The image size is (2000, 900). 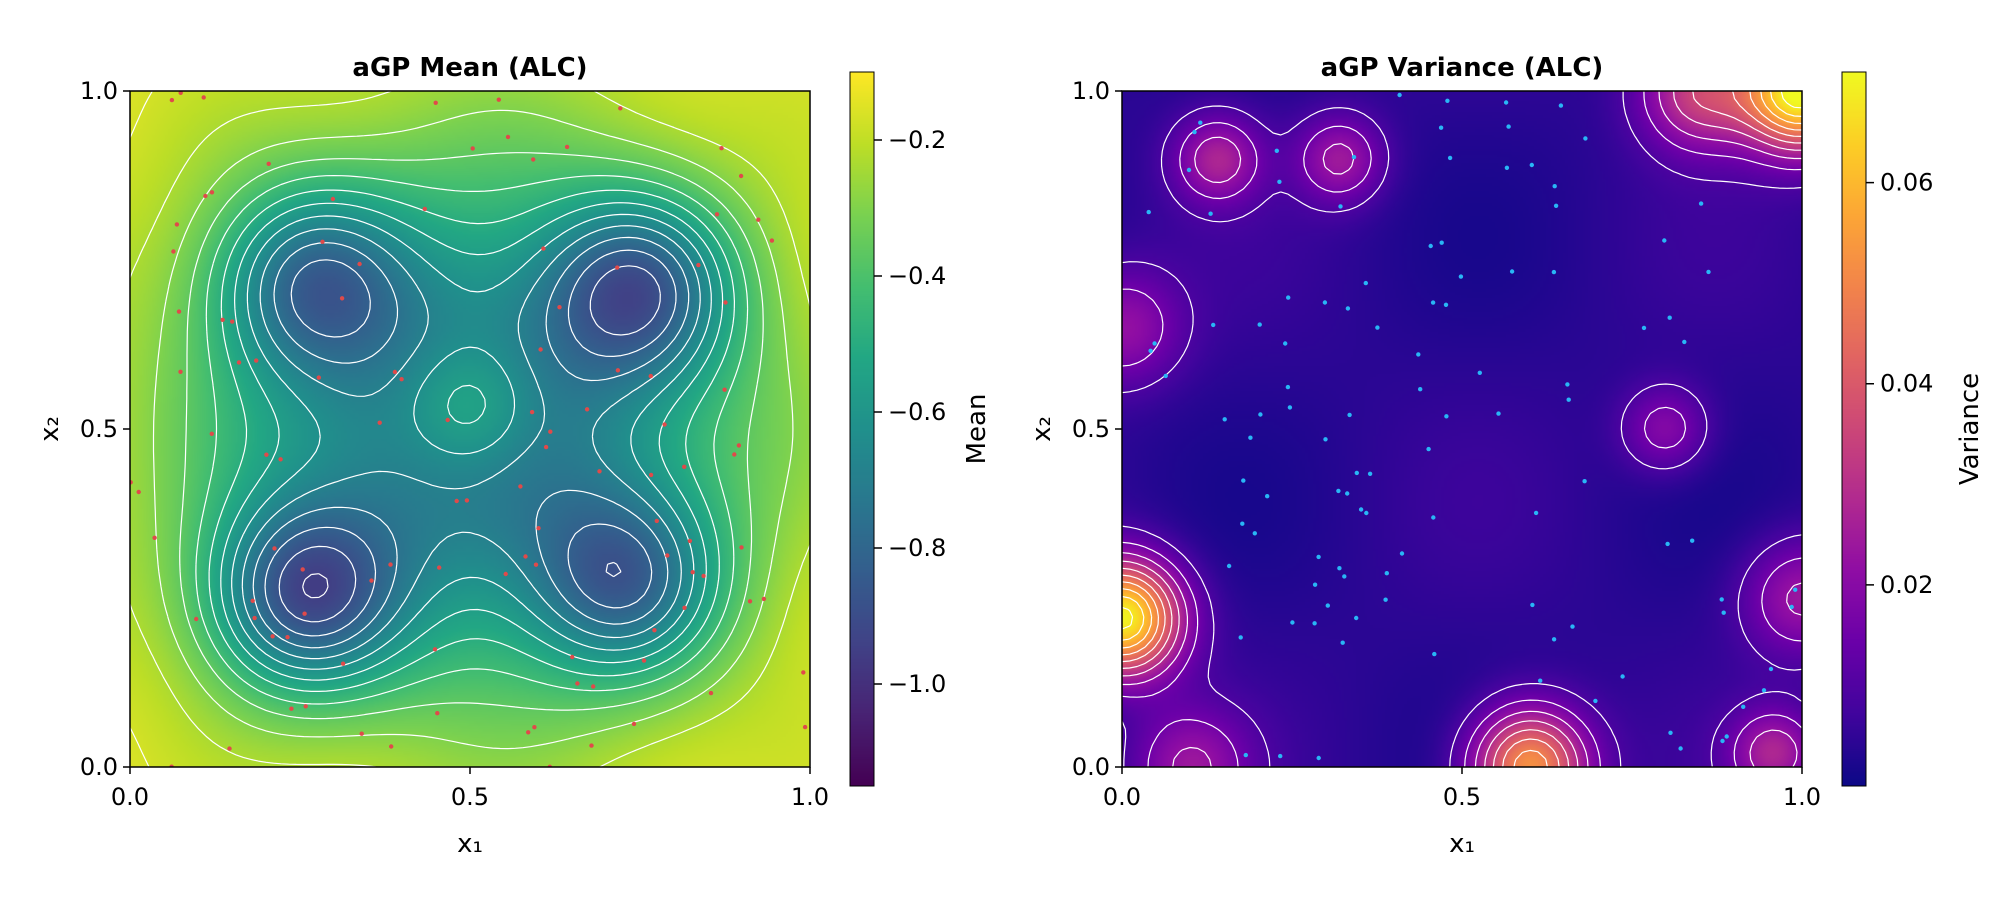 What do you see at coordinates (1854, 429) in the screenshot?
I see `variance-colorbar` at bounding box center [1854, 429].